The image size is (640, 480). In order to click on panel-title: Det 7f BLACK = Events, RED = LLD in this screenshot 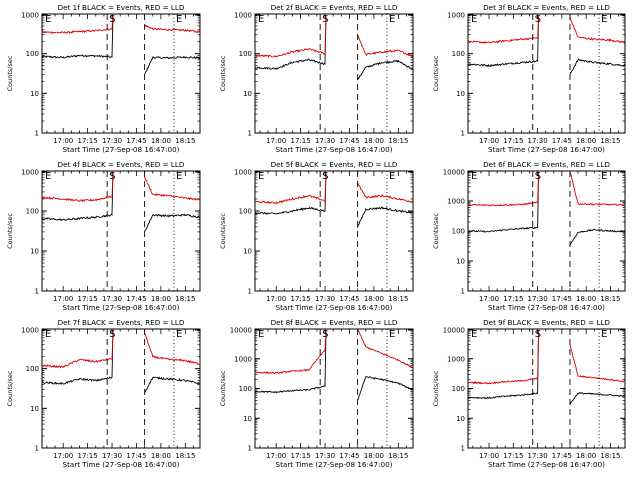, I will do `click(121, 322)`.